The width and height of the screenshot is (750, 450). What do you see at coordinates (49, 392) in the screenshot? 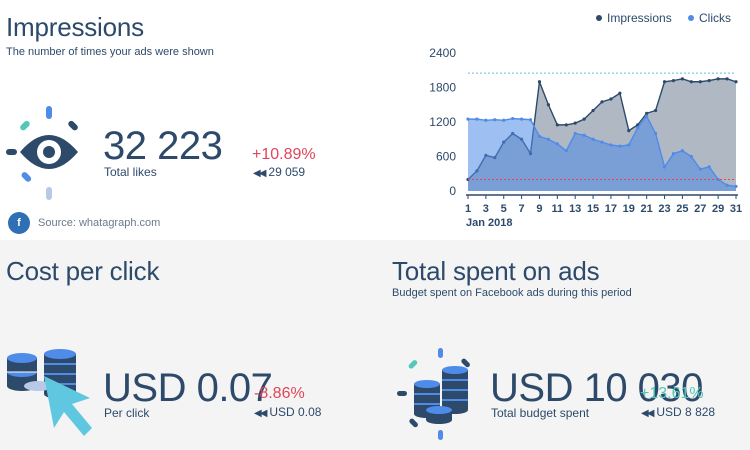
I see `coins-cursor-icon` at bounding box center [49, 392].